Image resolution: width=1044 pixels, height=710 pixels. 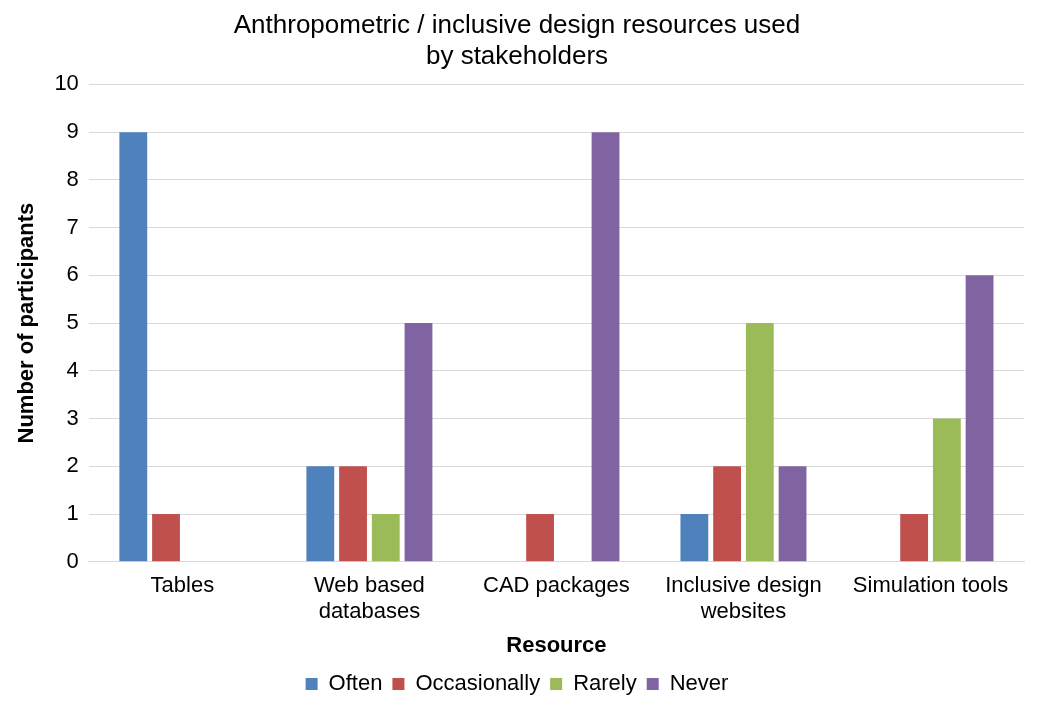 I want to click on y-tick-label: 1, so click(x=72, y=513).